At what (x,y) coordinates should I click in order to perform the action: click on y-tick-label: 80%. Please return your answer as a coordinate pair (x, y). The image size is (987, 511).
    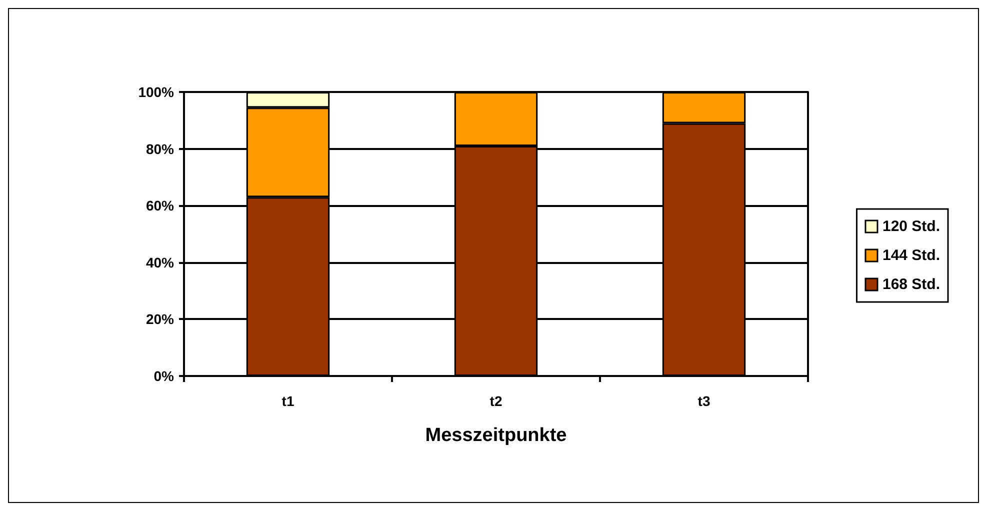
    Looking at the image, I should click on (160, 148).